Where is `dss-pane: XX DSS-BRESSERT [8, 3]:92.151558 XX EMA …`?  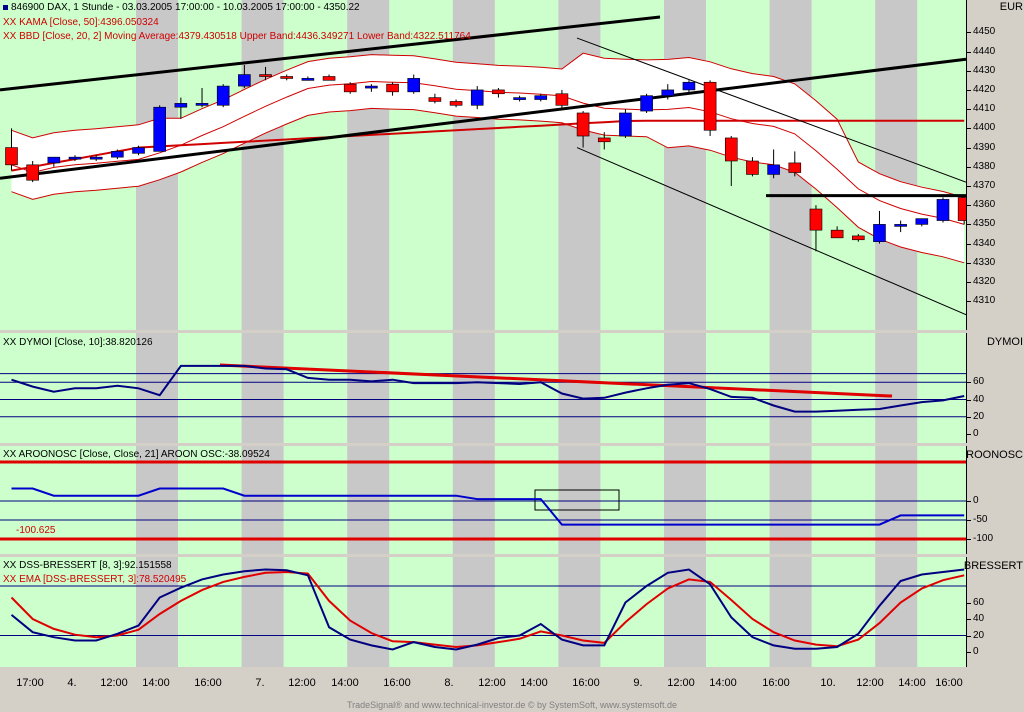 dss-pane: XX DSS-BRESSERT [8, 3]:92.151558 XX EMA … is located at coordinates (483, 612).